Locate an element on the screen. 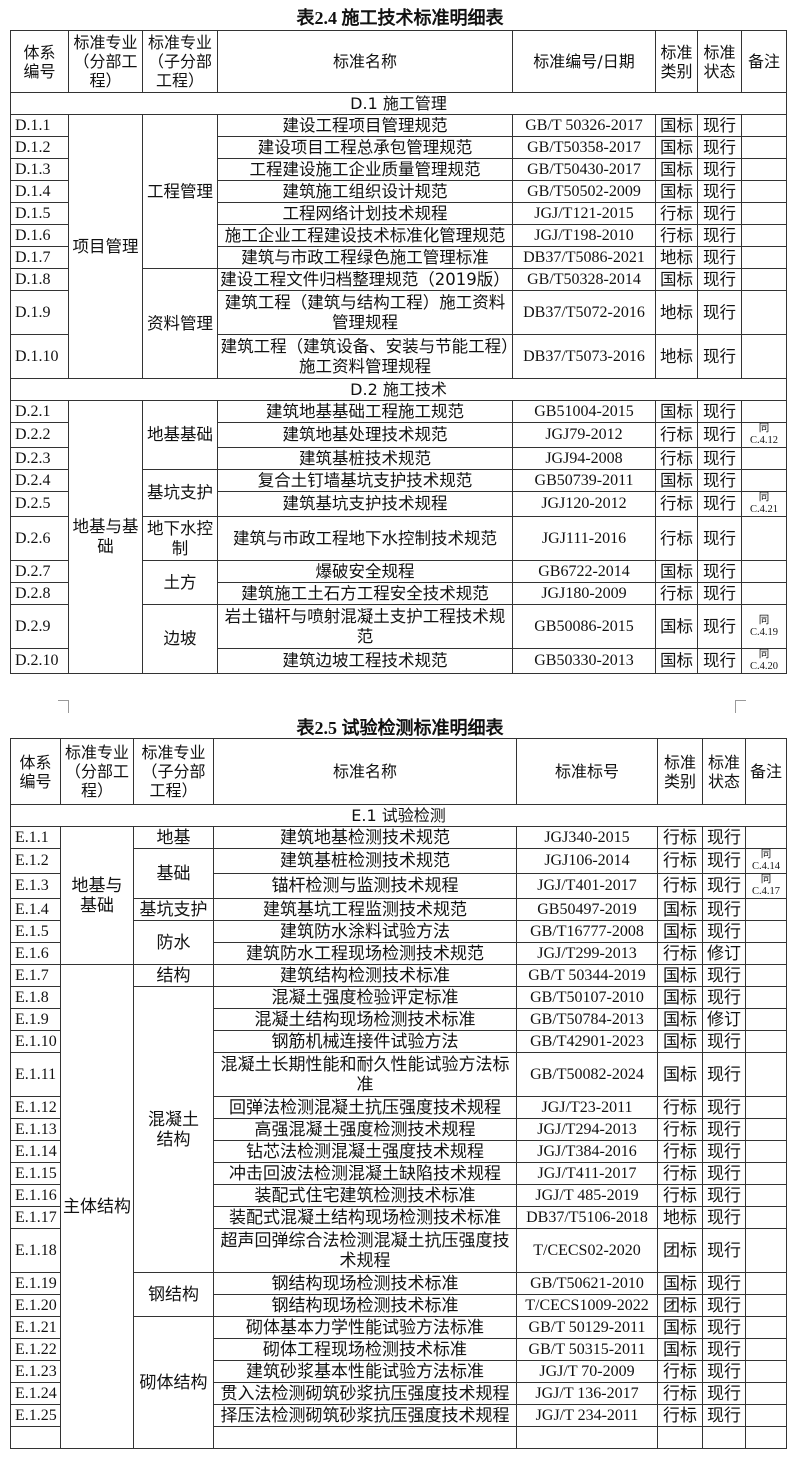 The image size is (800, 1458). standard-type: 团标 is located at coordinates (680, 1305).